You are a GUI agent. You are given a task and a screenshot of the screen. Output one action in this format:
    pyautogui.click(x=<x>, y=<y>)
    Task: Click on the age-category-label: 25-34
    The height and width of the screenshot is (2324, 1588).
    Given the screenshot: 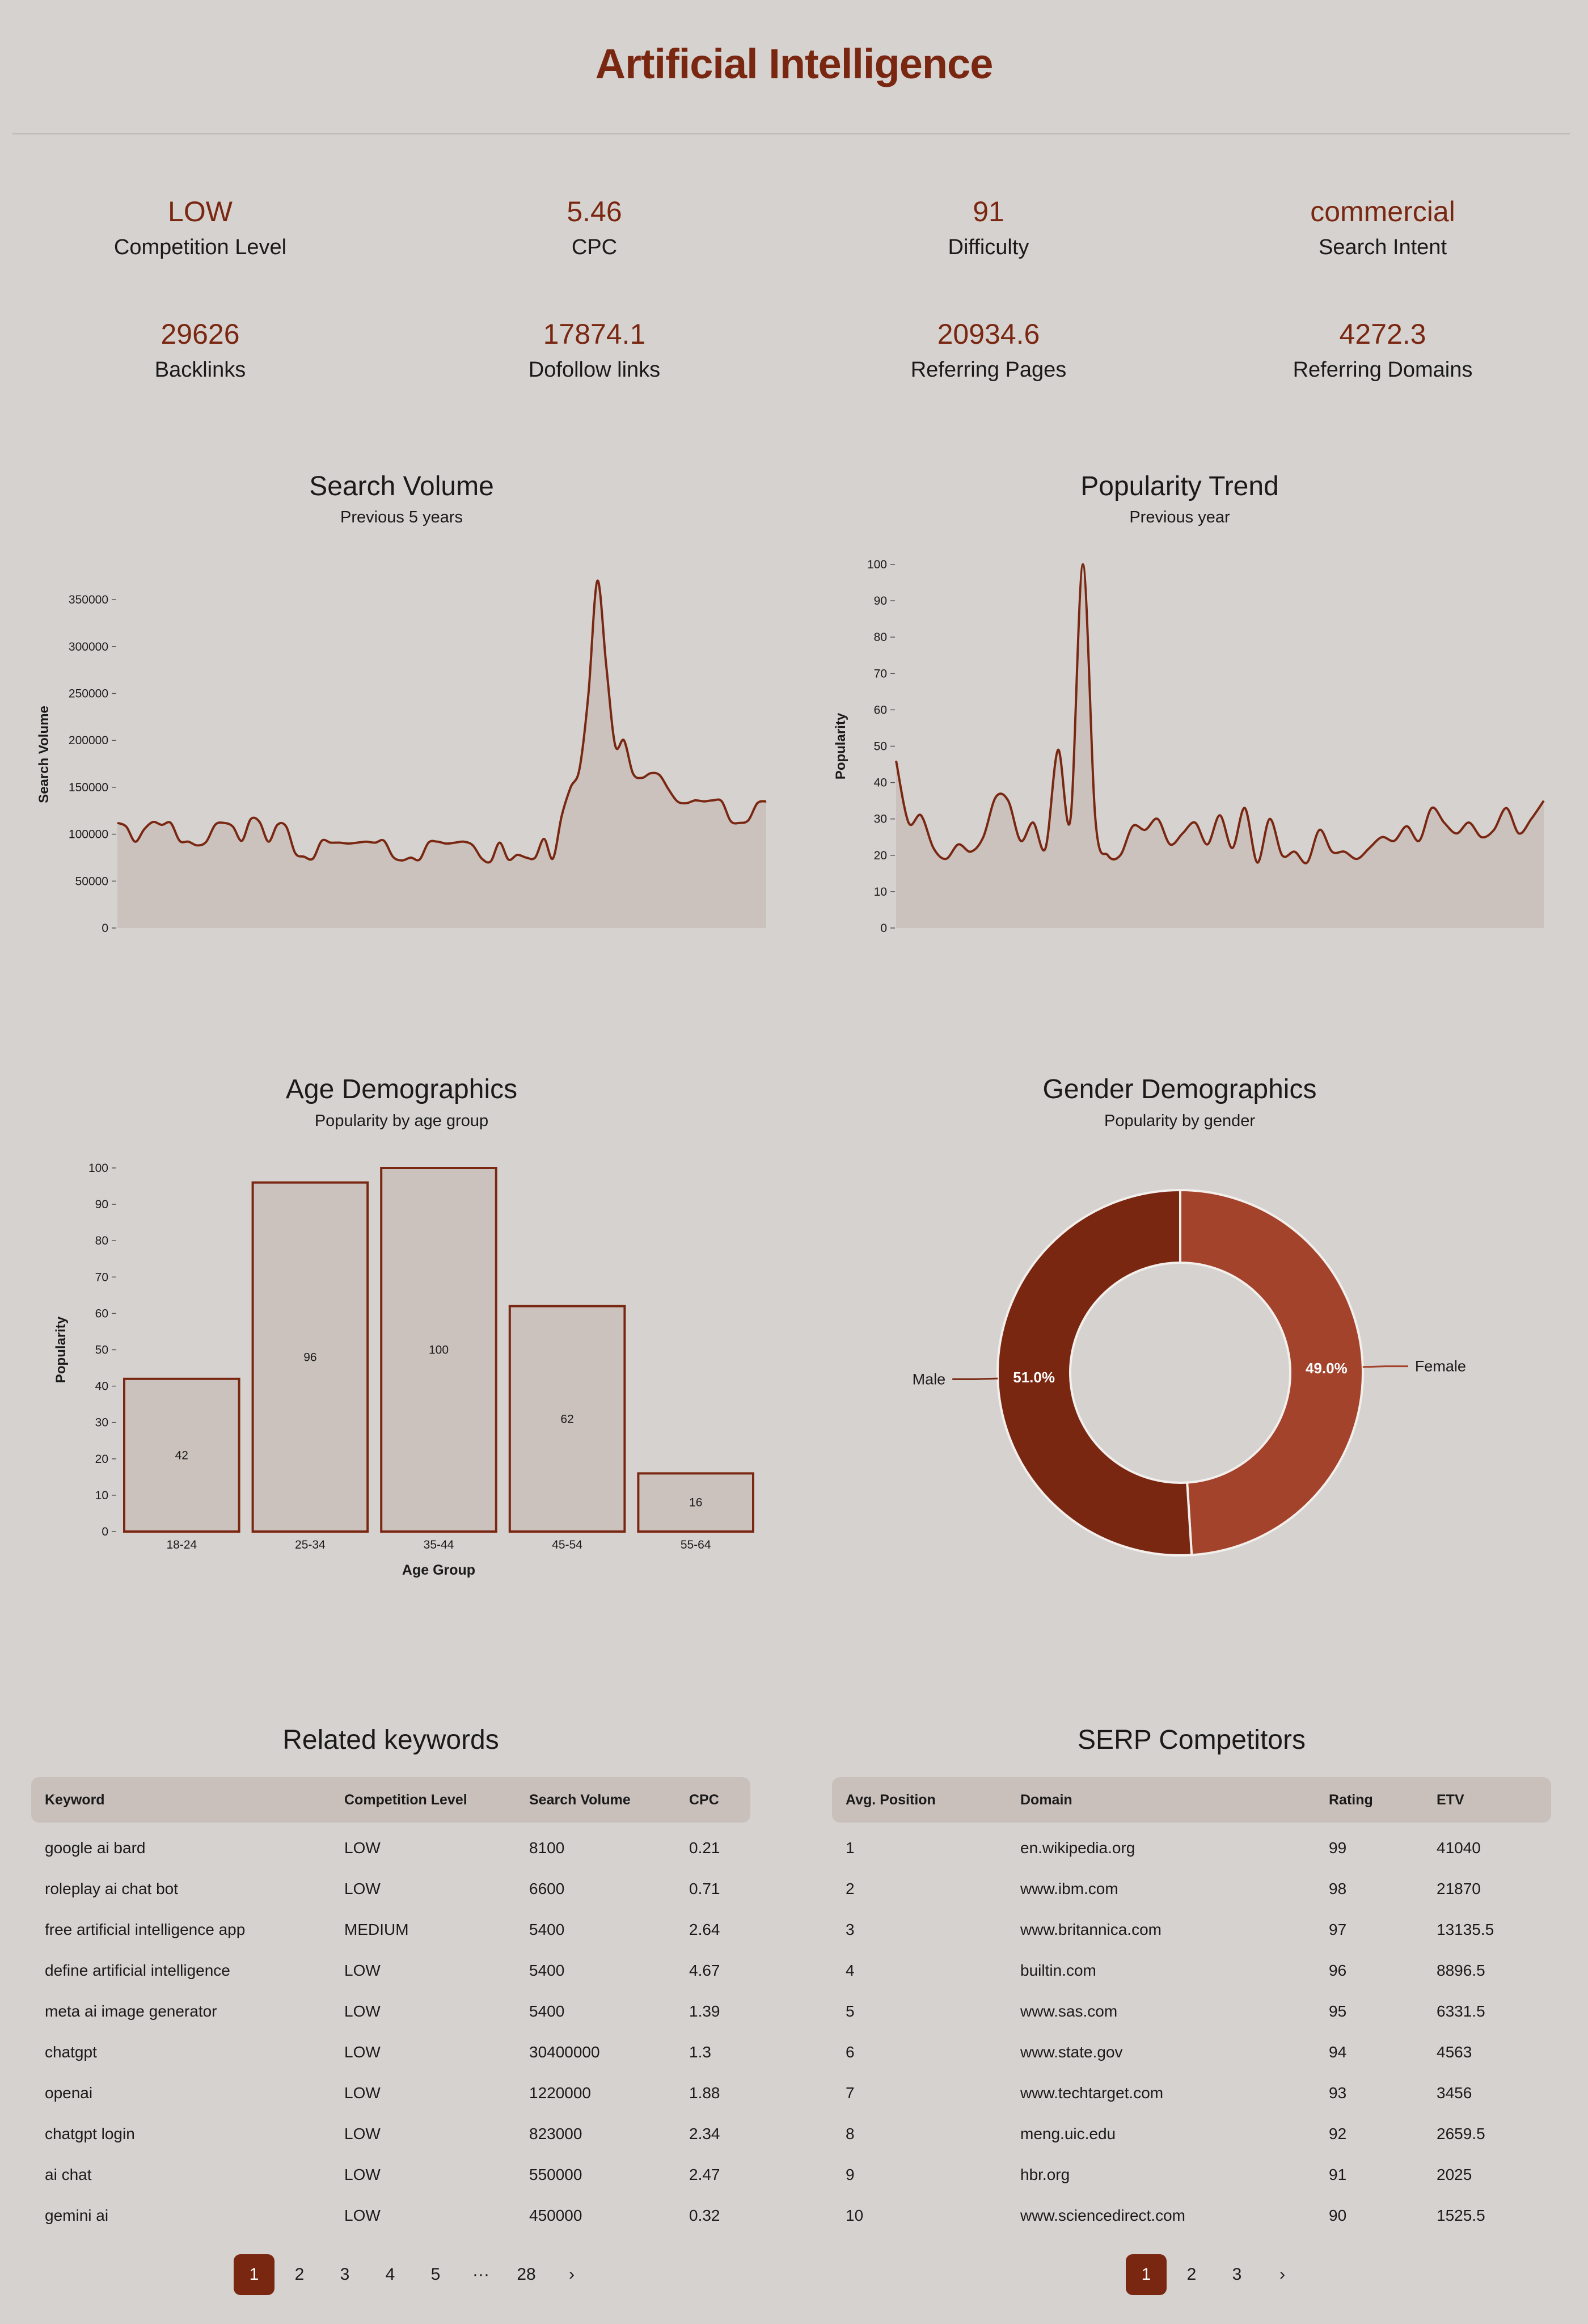 What is the action you would take?
    pyautogui.click(x=311, y=1544)
    